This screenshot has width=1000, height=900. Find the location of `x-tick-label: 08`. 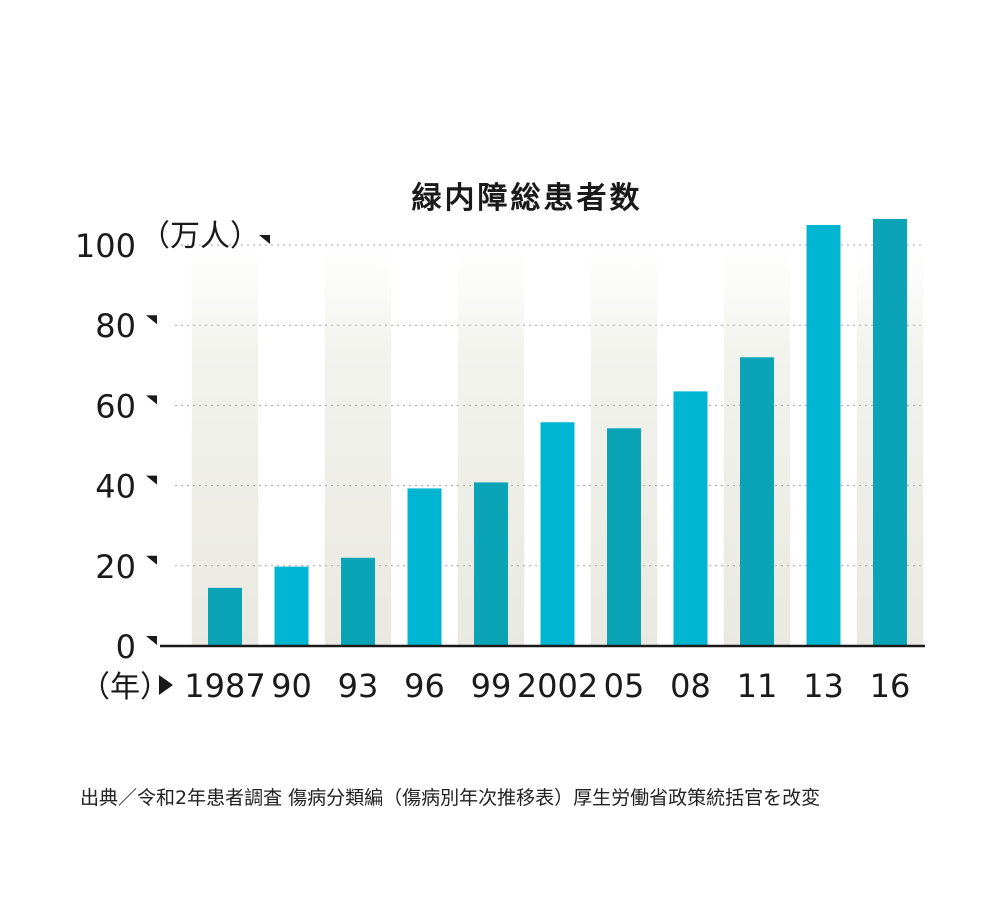

x-tick-label: 08 is located at coordinates (690, 686).